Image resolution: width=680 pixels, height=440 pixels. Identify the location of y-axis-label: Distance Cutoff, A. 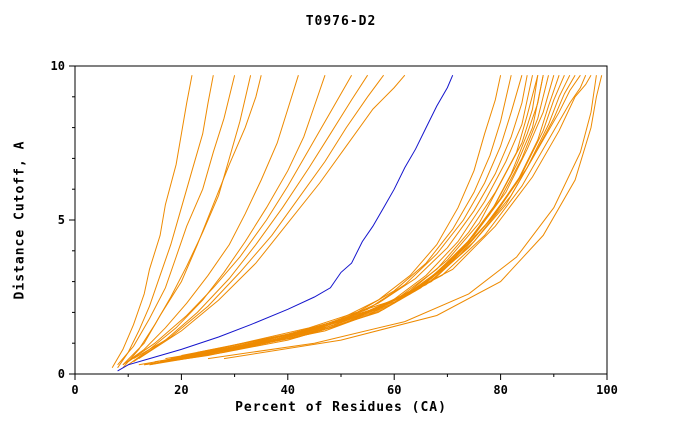
(20, 220).